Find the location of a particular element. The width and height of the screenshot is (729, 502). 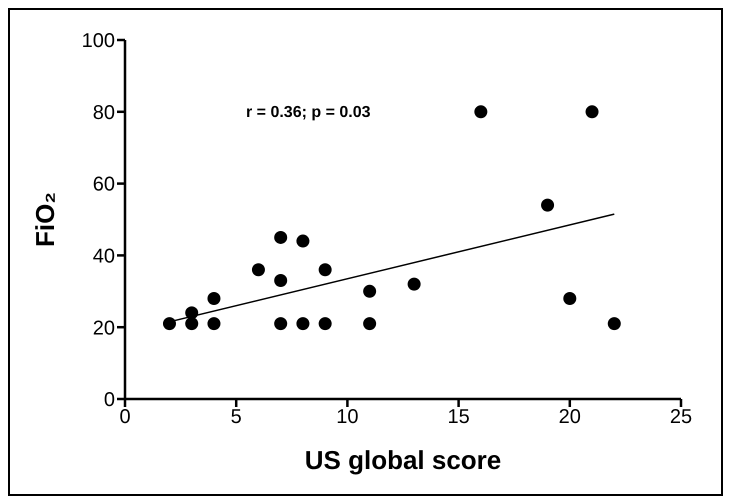

y-tick-label: 80 is located at coordinates (103, 113).